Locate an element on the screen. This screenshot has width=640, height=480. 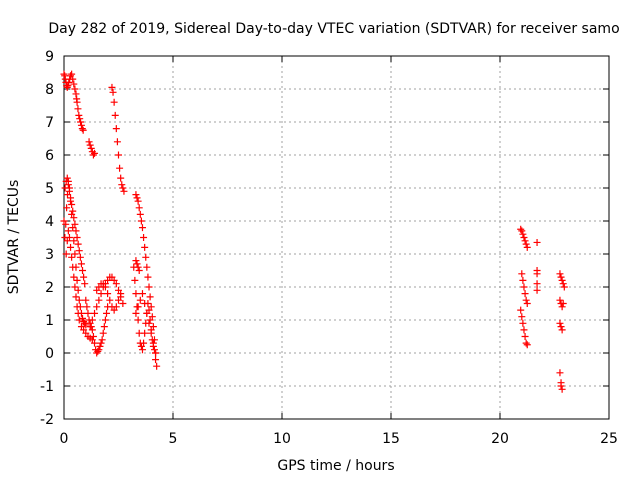
y-tick-label: -2 is located at coordinates (47, 420).